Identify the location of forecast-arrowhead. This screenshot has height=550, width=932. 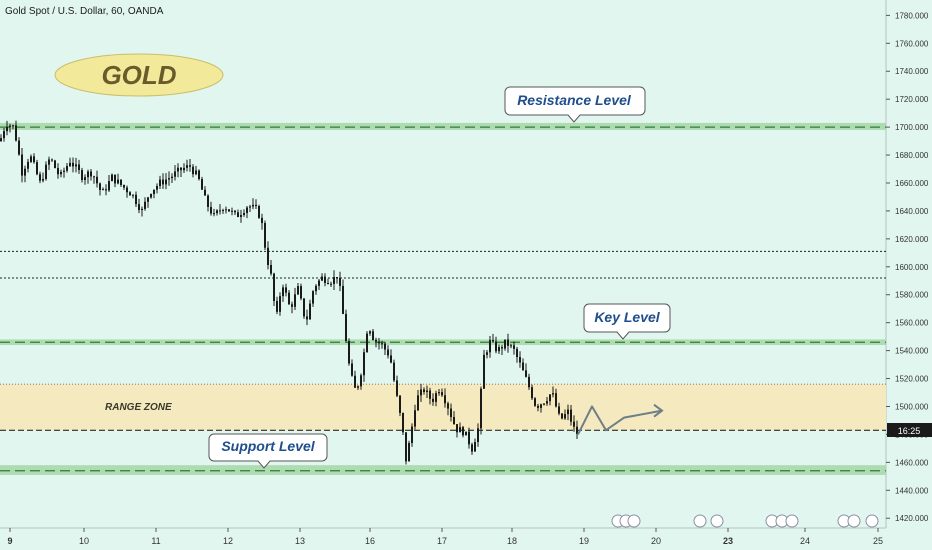
(658, 410).